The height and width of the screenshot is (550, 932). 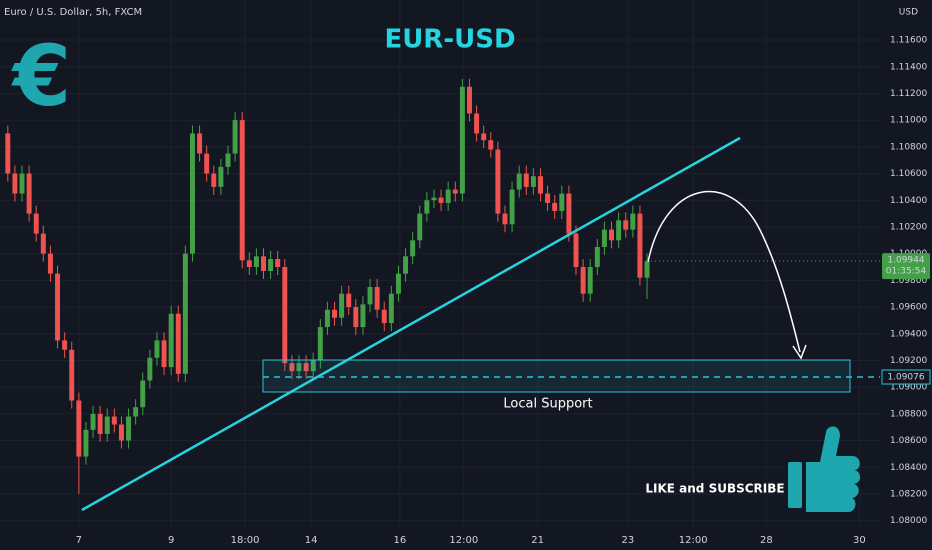 I want to click on call-to-action: LIKE and SUBSCRIBE, so click(x=714, y=489).